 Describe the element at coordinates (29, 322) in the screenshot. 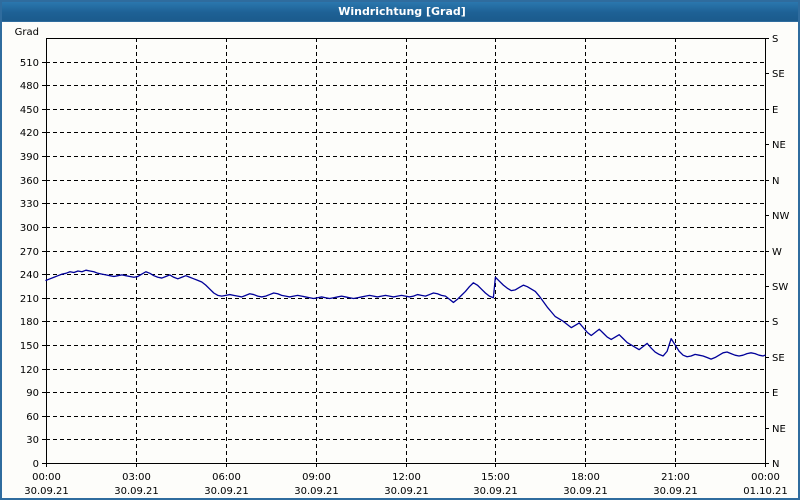

I see `y-axis-left-tick-label: 180` at that location.